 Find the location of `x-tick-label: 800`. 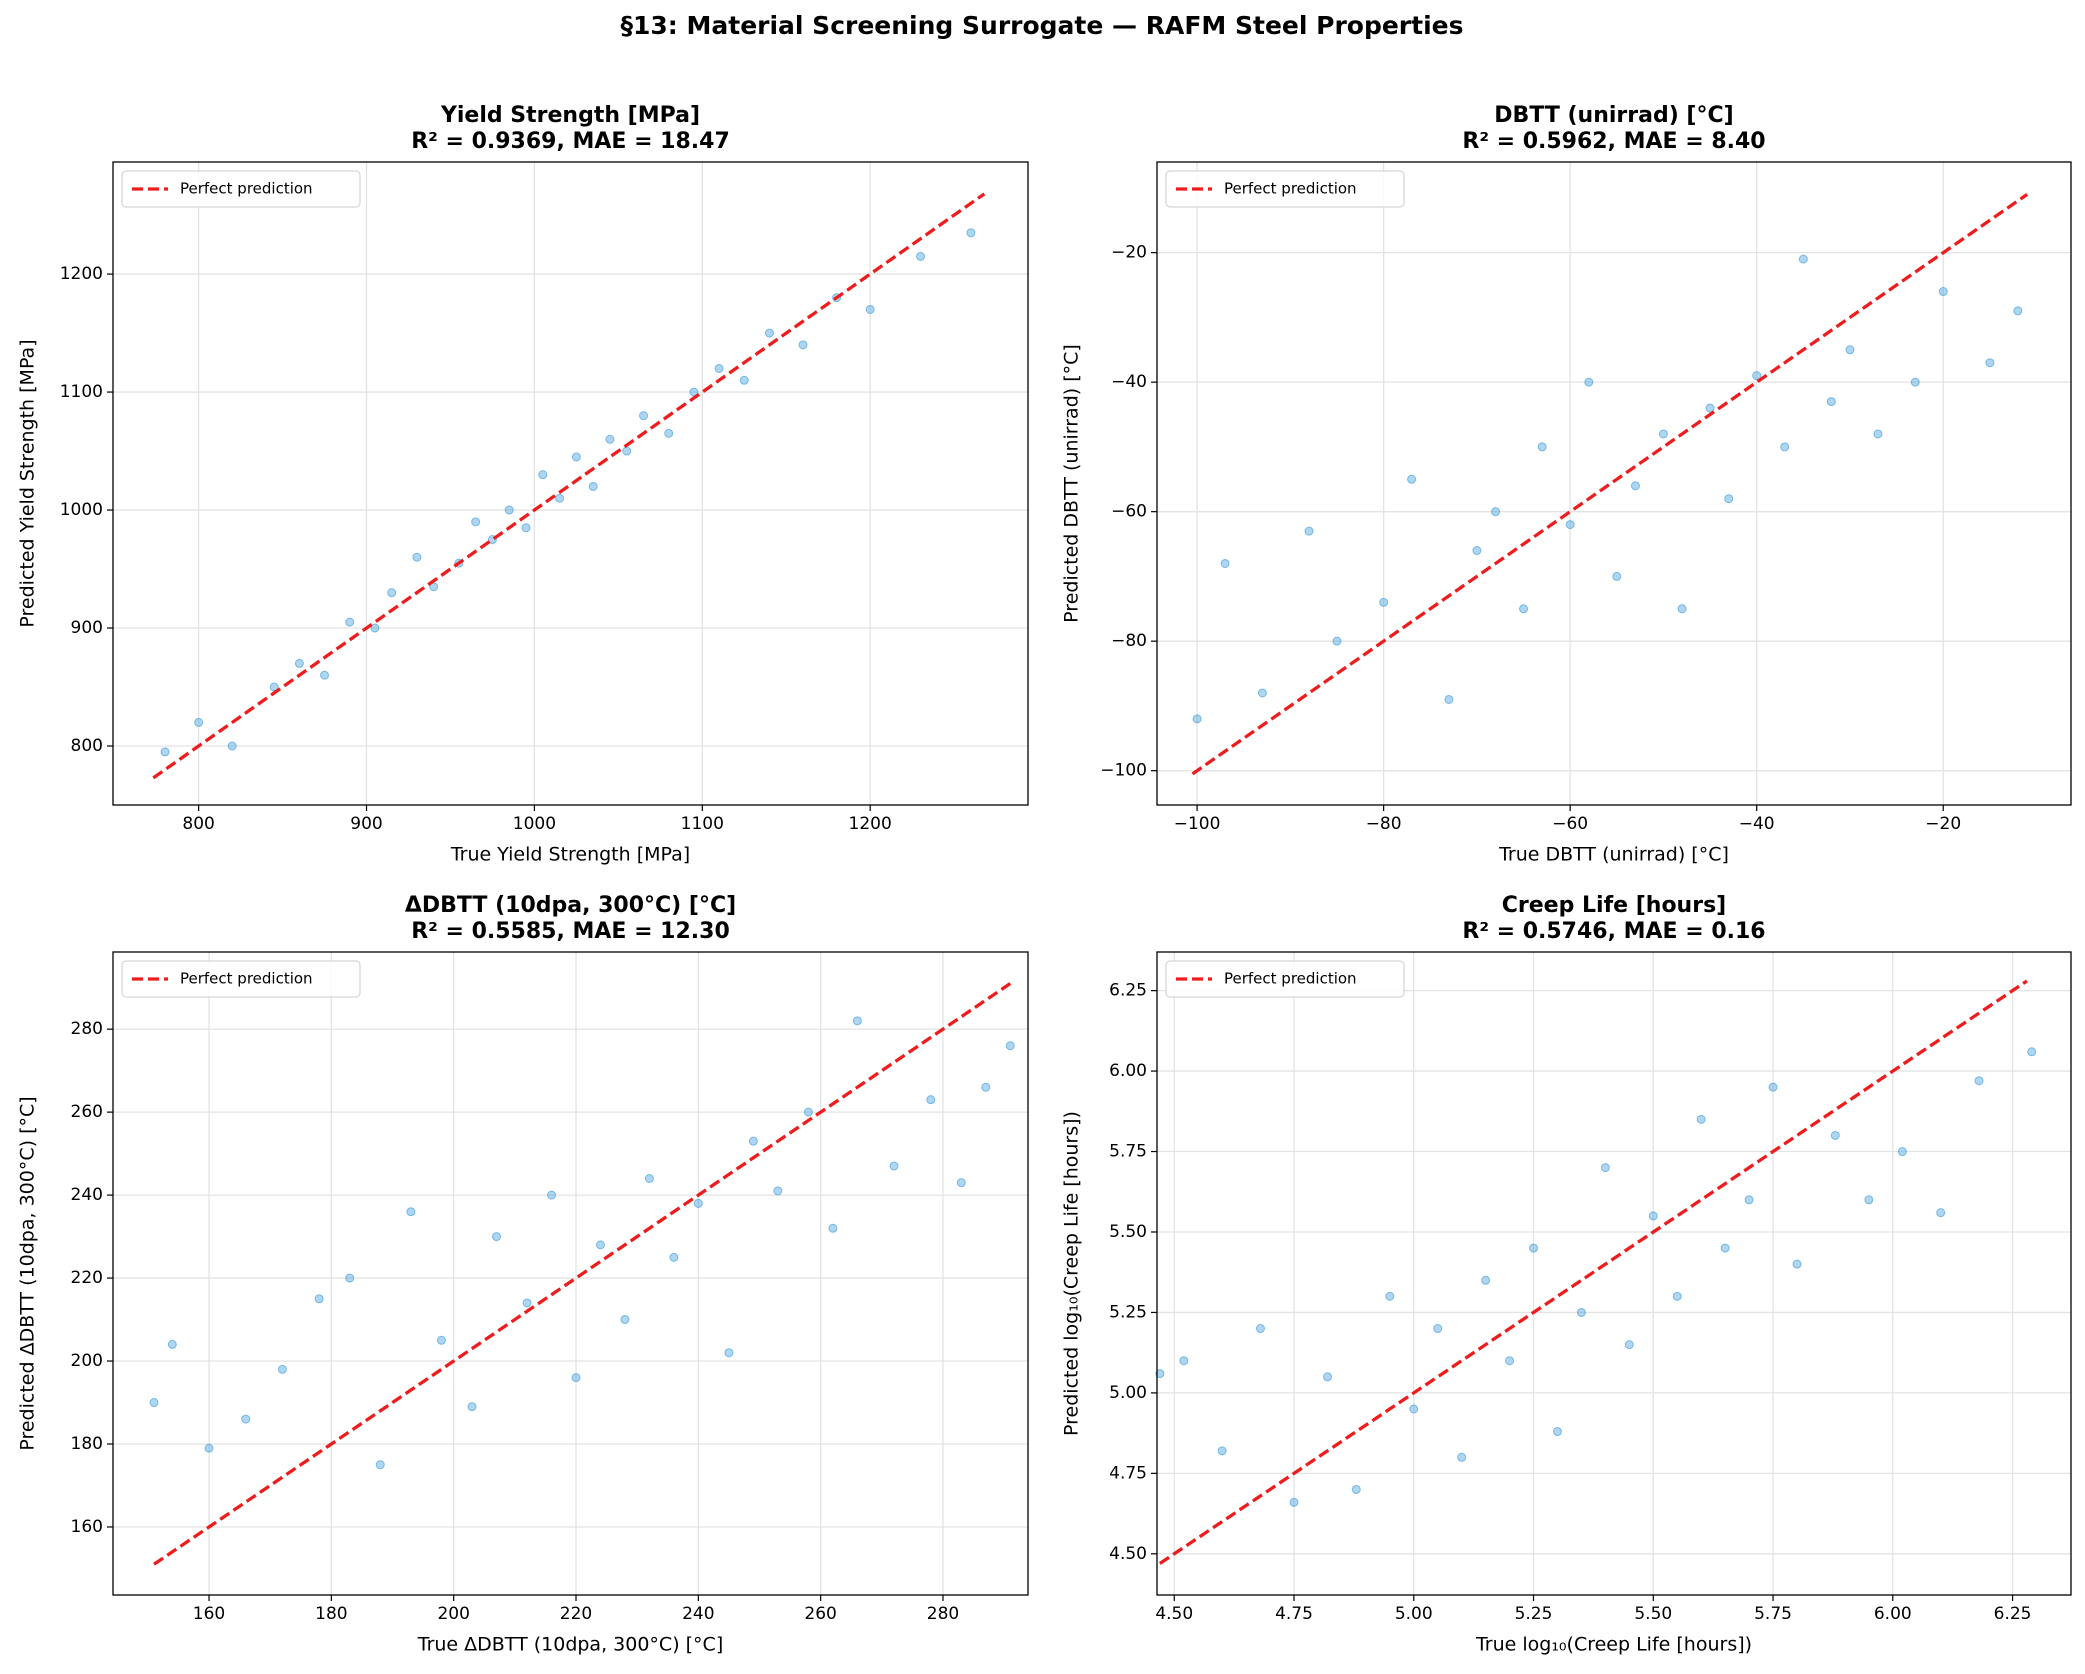

x-tick-label: 800 is located at coordinates (198, 824).